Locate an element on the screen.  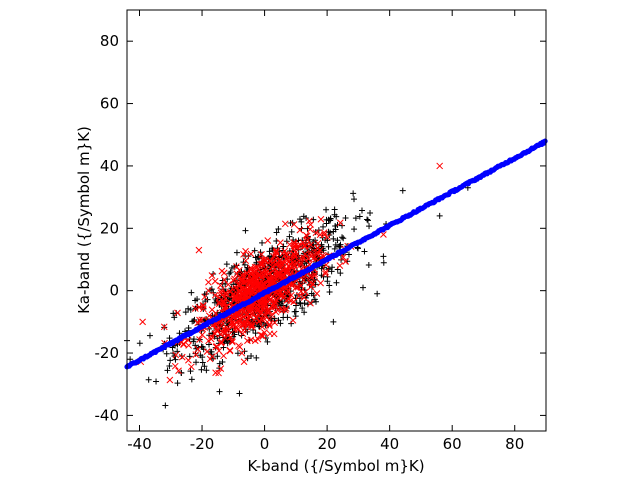
x-tick-label: 60 is located at coordinates (452, 444).